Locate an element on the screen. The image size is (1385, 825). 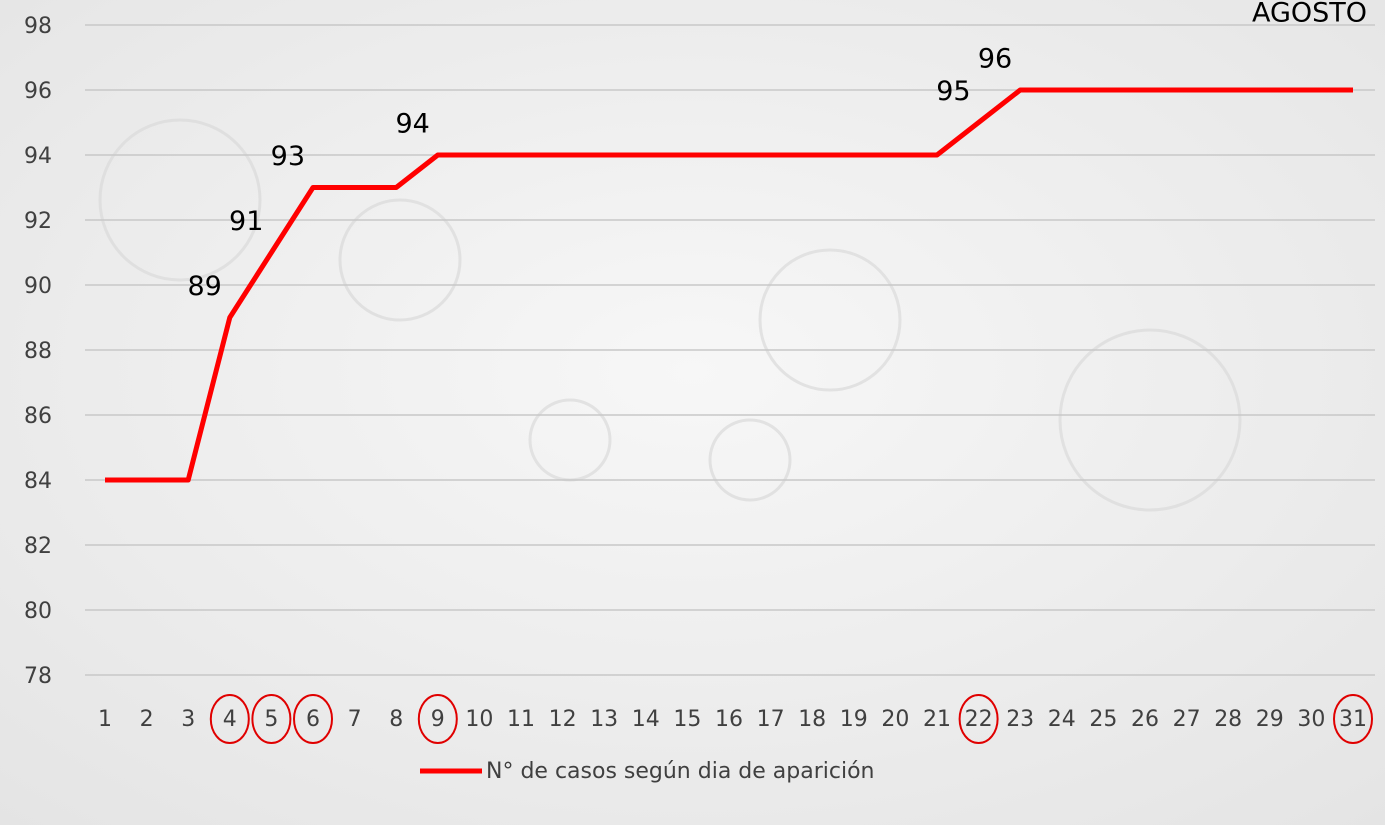
x-tick-label: 31 is located at coordinates (1353, 719).